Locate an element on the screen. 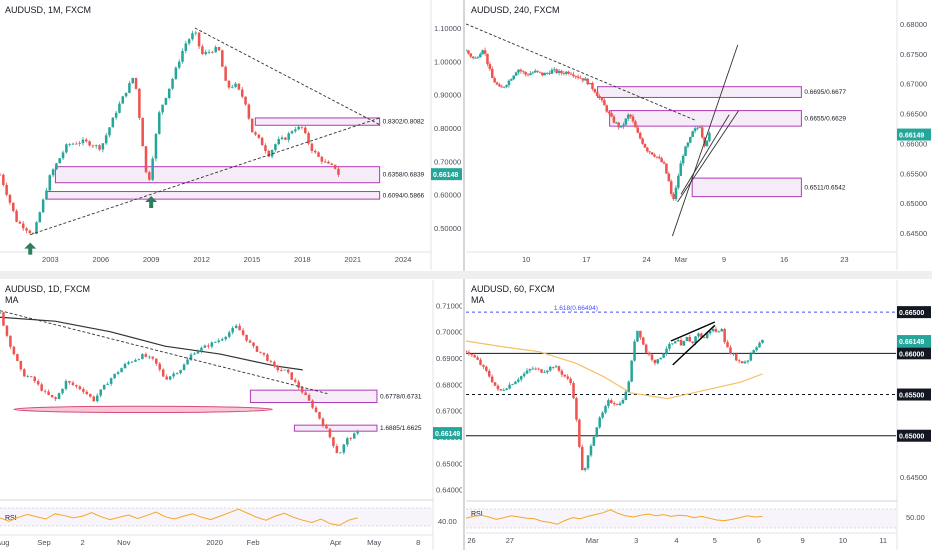  x-tick-label: 3 is located at coordinates (636, 540).